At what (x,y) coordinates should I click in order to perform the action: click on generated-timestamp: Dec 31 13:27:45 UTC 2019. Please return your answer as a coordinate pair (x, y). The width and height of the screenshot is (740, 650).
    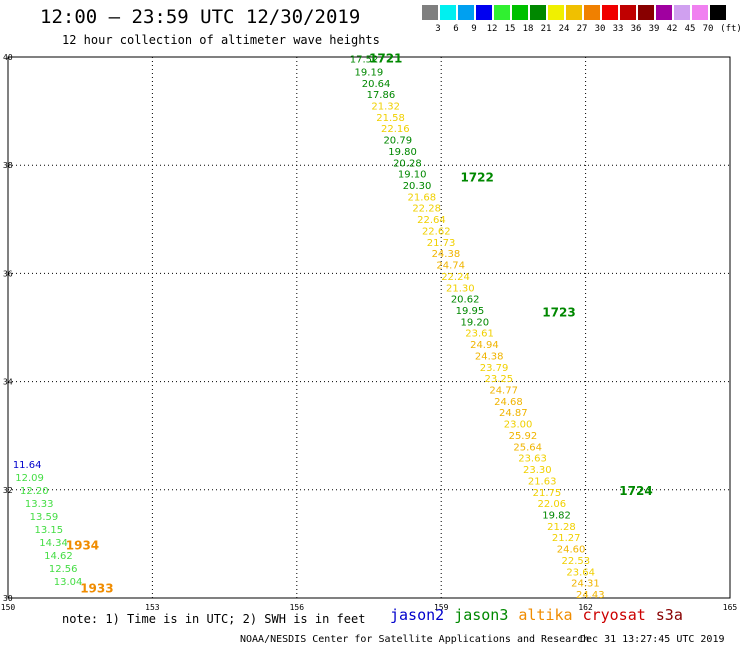
    Looking at the image, I should click on (652, 639).